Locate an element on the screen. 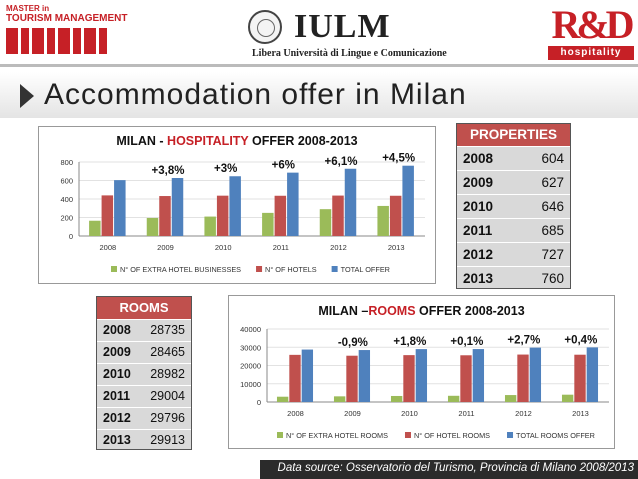  y-tick-label: 600 is located at coordinates (66, 181).